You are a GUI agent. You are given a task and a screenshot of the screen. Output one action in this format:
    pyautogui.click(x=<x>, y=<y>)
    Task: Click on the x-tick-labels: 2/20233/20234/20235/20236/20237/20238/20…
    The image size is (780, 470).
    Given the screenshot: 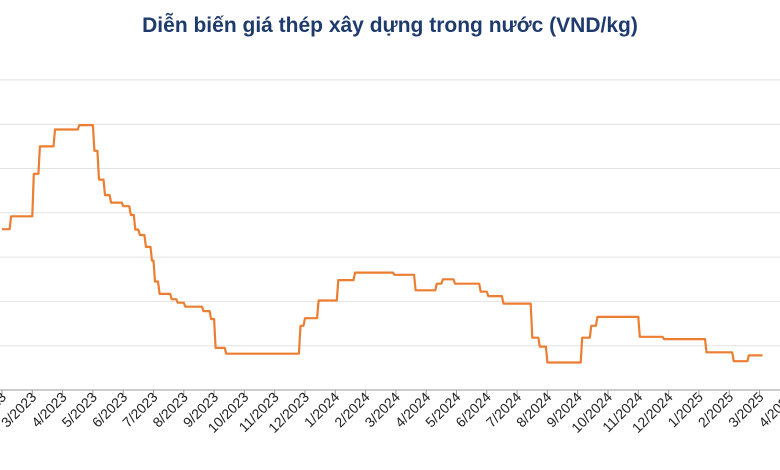 What is the action you would take?
    pyautogui.click(x=390, y=412)
    